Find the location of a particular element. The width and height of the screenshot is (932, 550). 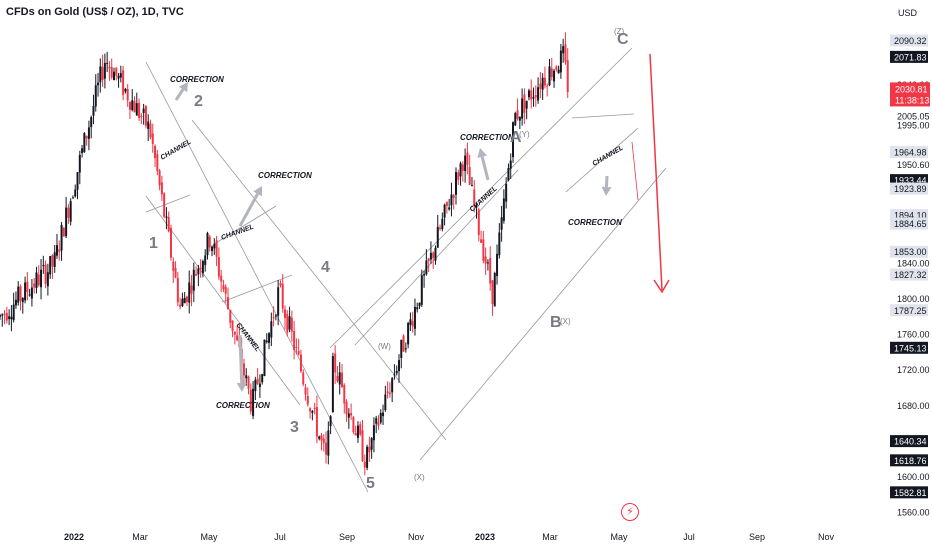

time-tick-label: 2023 is located at coordinates (485, 537).